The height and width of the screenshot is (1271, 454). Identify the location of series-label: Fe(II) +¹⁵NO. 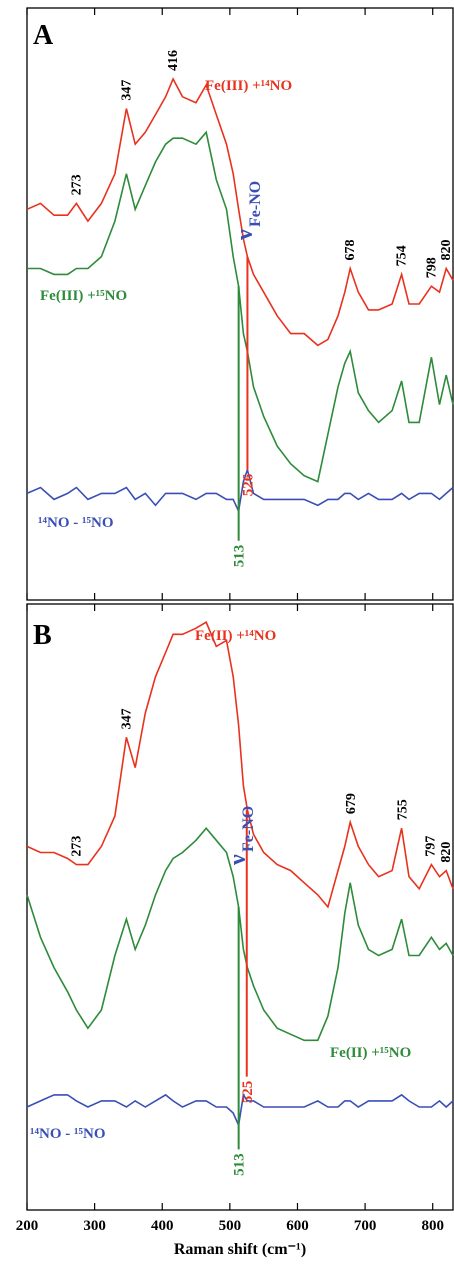
(370, 1053).